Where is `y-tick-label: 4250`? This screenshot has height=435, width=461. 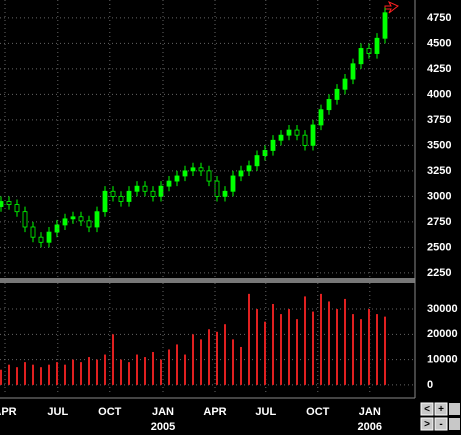 y-tick-label: 4250 is located at coordinates (439, 69).